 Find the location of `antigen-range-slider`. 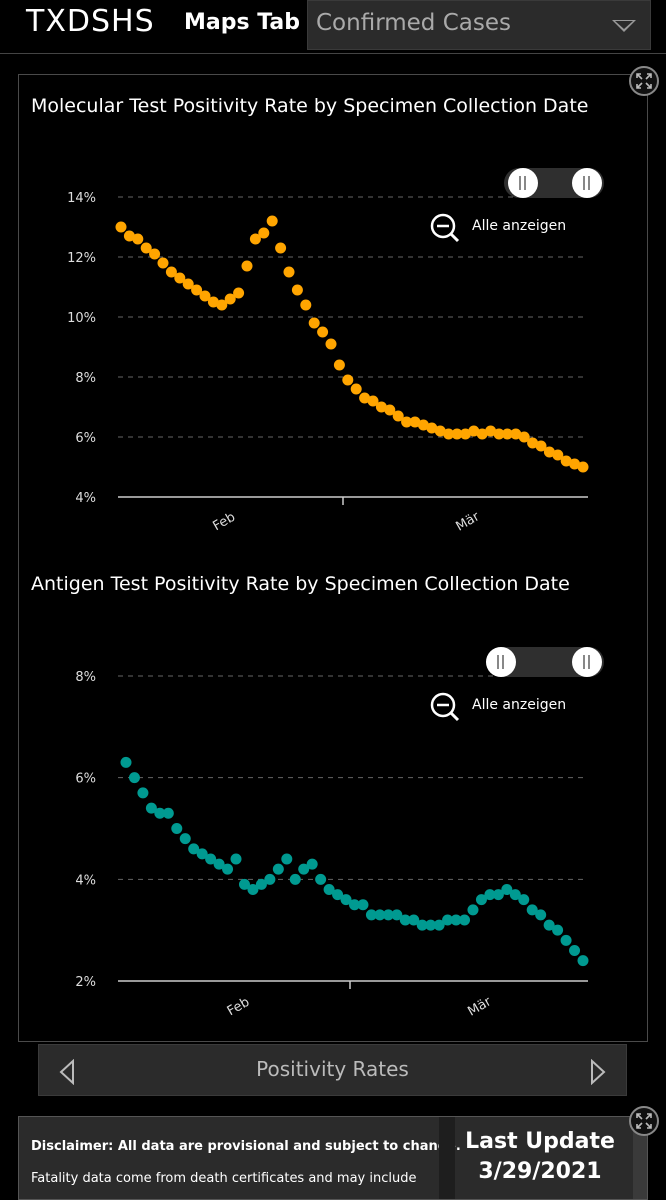

antigen-range-slider is located at coordinates (545, 662).